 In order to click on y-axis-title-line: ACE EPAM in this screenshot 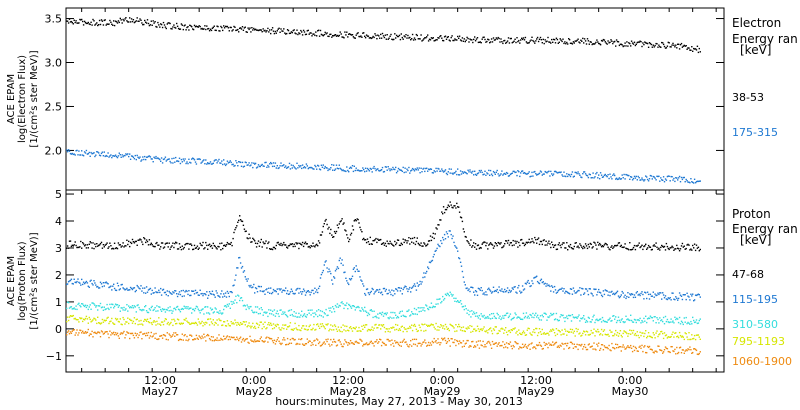, I will do `click(11, 281)`.